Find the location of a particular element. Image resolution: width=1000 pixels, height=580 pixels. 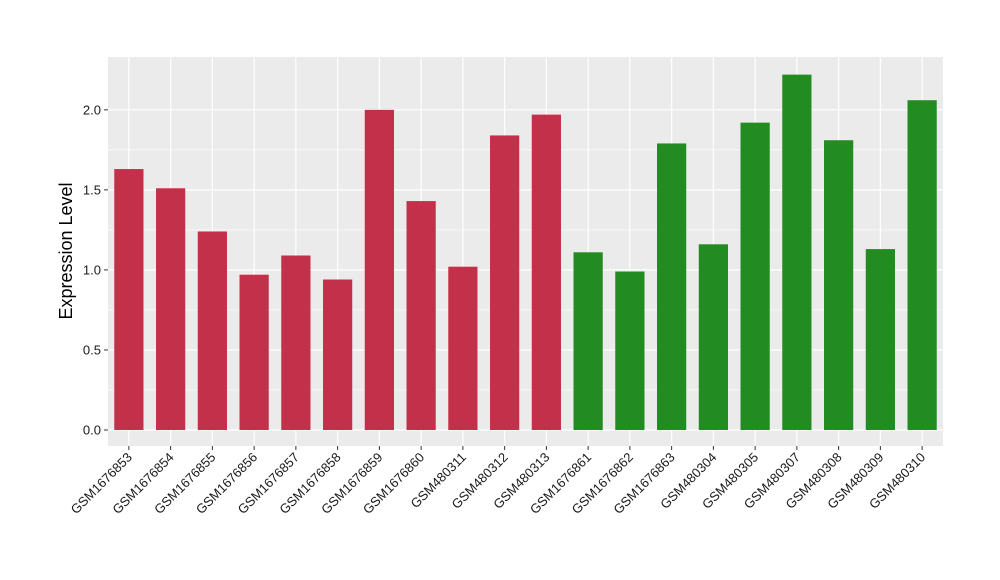

bar-GSM480304 is located at coordinates (713, 337).